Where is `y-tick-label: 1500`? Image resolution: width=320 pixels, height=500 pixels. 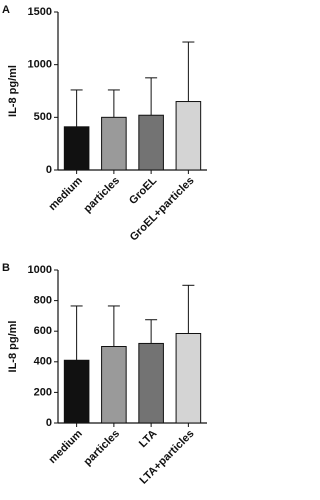 y-tick-label: 1500 is located at coordinates (40, 12).